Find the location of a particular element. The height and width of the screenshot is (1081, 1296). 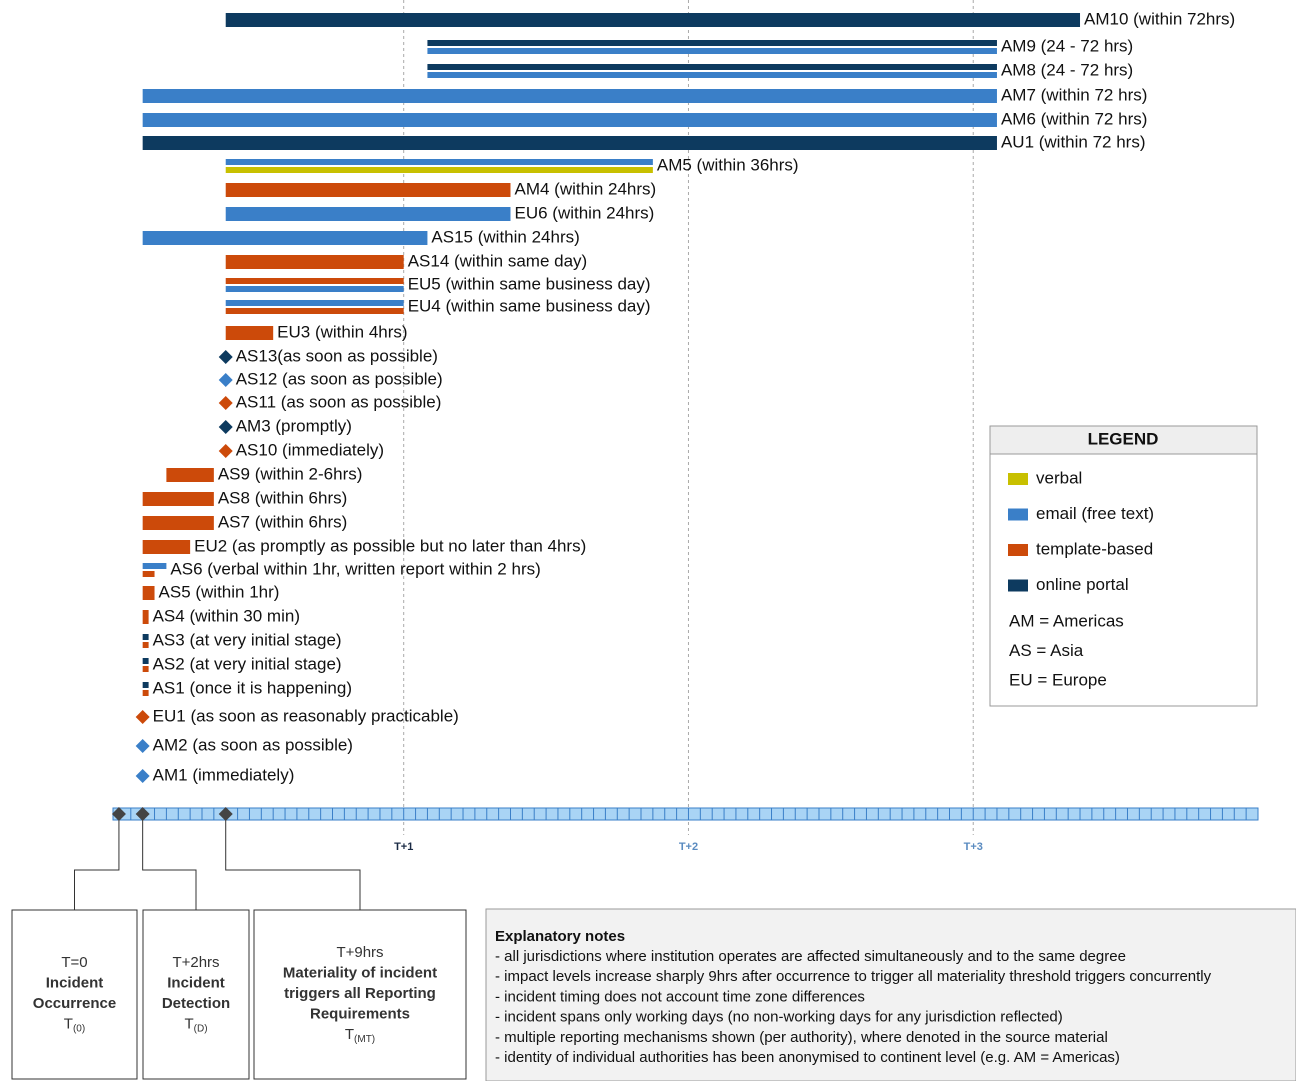

row-label: AS13(as soon as possible) is located at coordinates (337, 355).